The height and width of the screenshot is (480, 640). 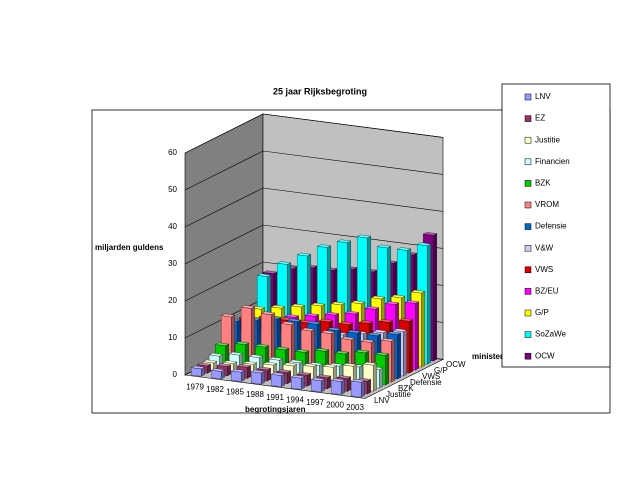 What do you see at coordinates (320, 91) in the screenshot?
I see `chart-title: 25 jaar Rijksbegroting` at bounding box center [320, 91].